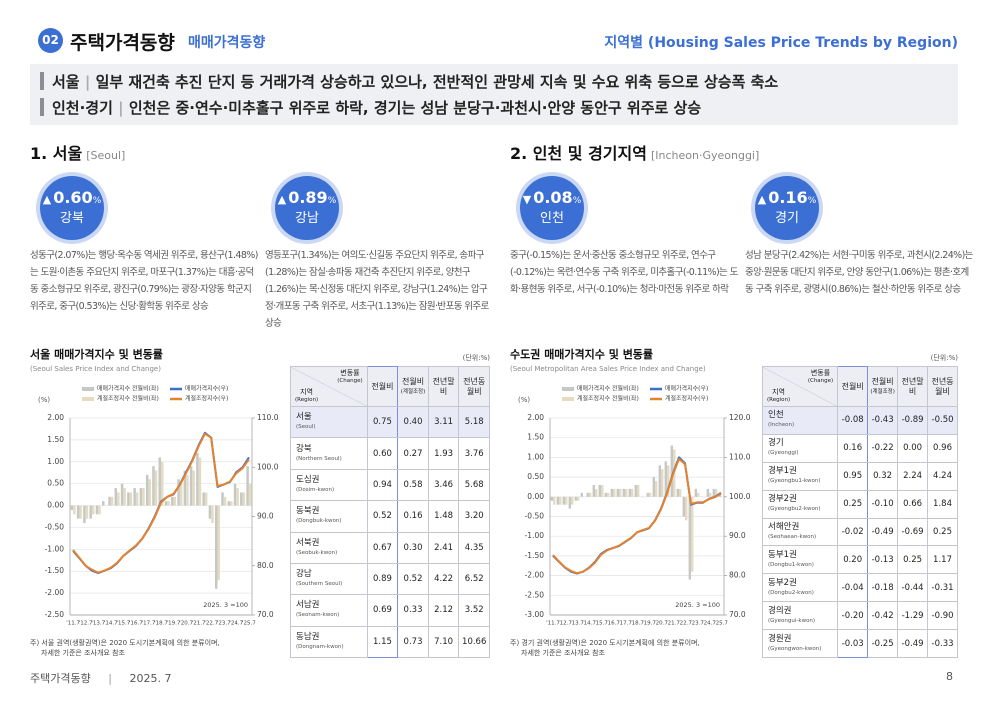 This screenshot has width=1000, height=707. What do you see at coordinates (581, 354) in the screenshot?
I see `chart-title: 수도권 매매가격지수 및 변동률` at bounding box center [581, 354].